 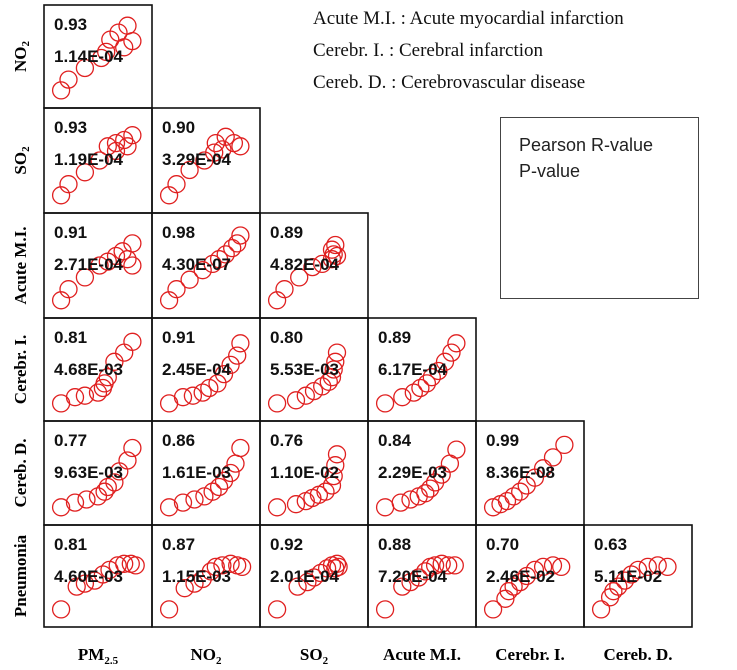 I want to click on row-label-cereb-d: Cereb. D., so click(x=20, y=472).